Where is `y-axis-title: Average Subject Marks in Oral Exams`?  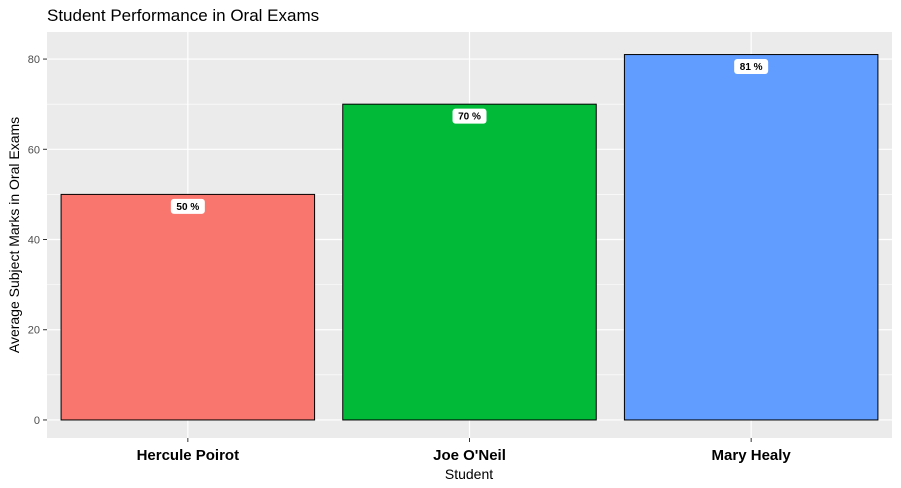 y-axis-title: Average Subject Marks in Oral Exams is located at coordinates (14, 235).